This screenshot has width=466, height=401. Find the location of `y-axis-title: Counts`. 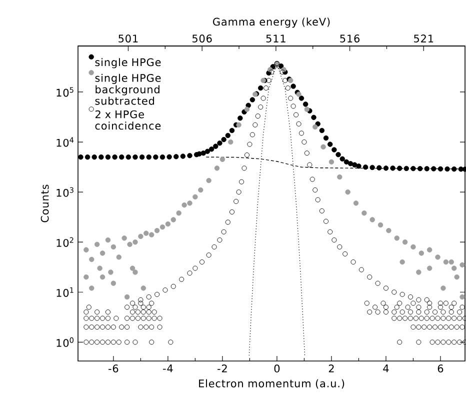

y-axis-title: Counts is located at coordinates (44, 203).